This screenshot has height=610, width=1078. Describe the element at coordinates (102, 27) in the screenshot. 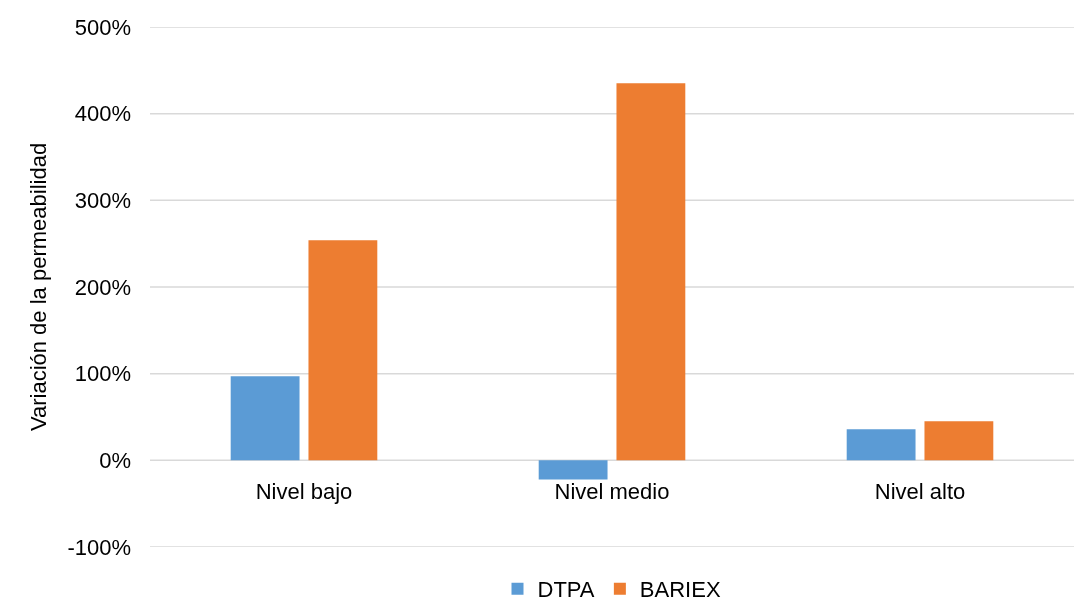

I see `y-tick-label: 500%` at that location.